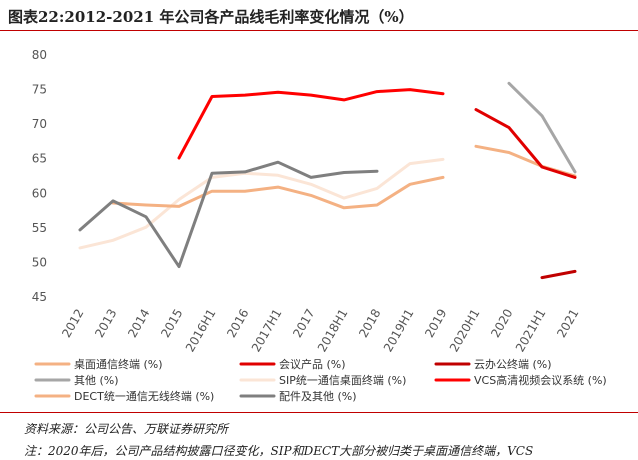  Describe the element at coordinates (399, 331) in the screenshot. I see `x-tick-label: 2019H1` at that location.